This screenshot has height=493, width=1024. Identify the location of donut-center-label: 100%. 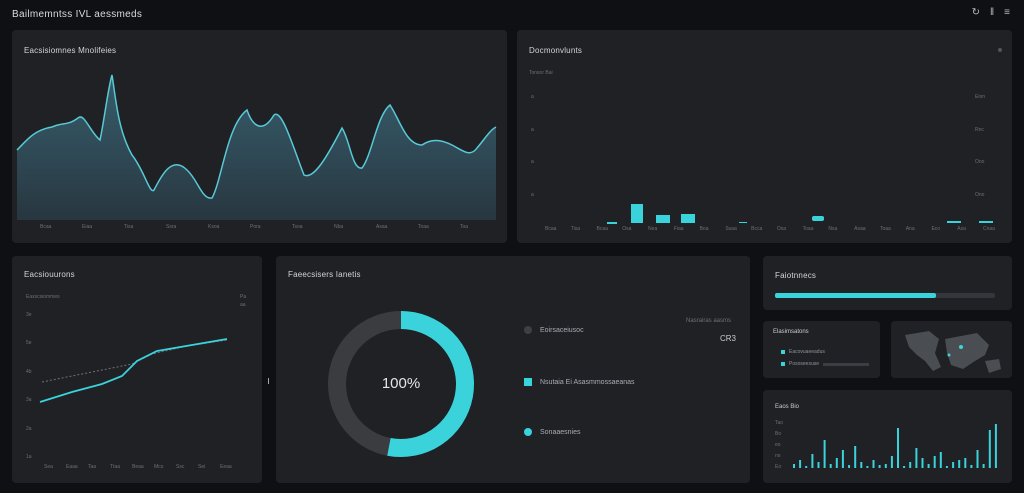
(401, 383).